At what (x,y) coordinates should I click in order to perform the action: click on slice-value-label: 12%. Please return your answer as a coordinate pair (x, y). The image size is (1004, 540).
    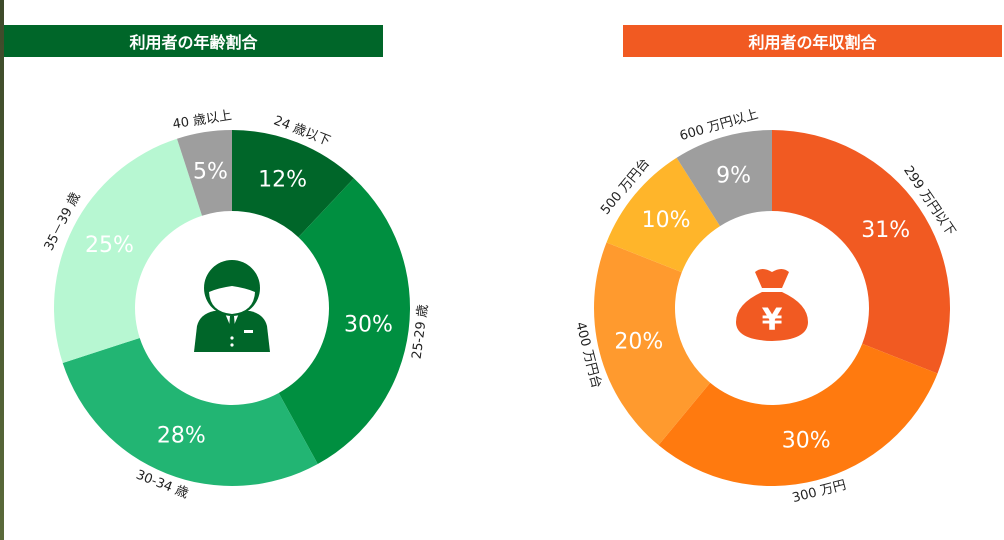
    Looking at the image, I should click on (282, 180).